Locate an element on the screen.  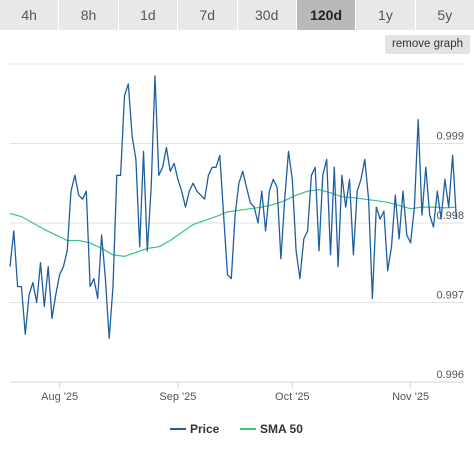
time-range-selector: 4h 8h 1d 7d 30d 120d 1y 5y is located at coordinates (237, 15).